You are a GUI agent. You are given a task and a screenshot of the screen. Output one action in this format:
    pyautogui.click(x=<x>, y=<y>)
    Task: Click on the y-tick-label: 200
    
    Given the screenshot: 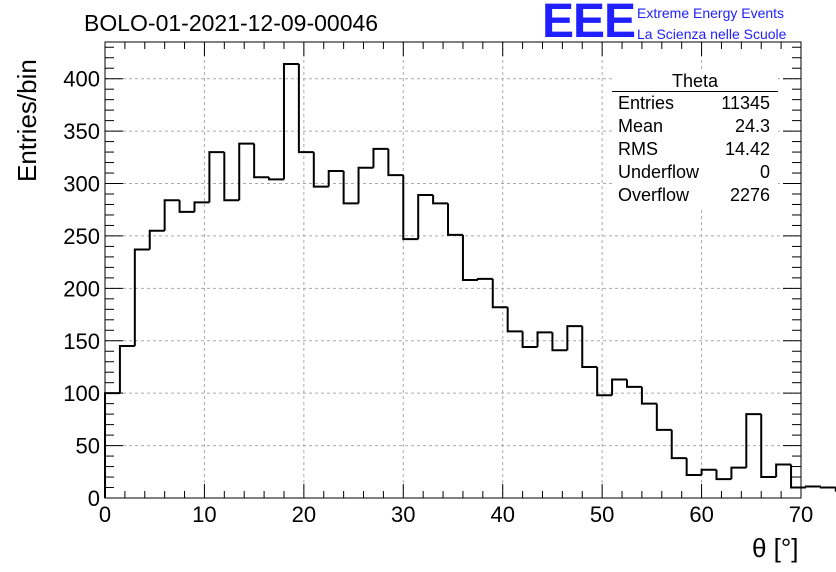 What is the action you would take?
    pyautogui.click(x=81, y=288)
    